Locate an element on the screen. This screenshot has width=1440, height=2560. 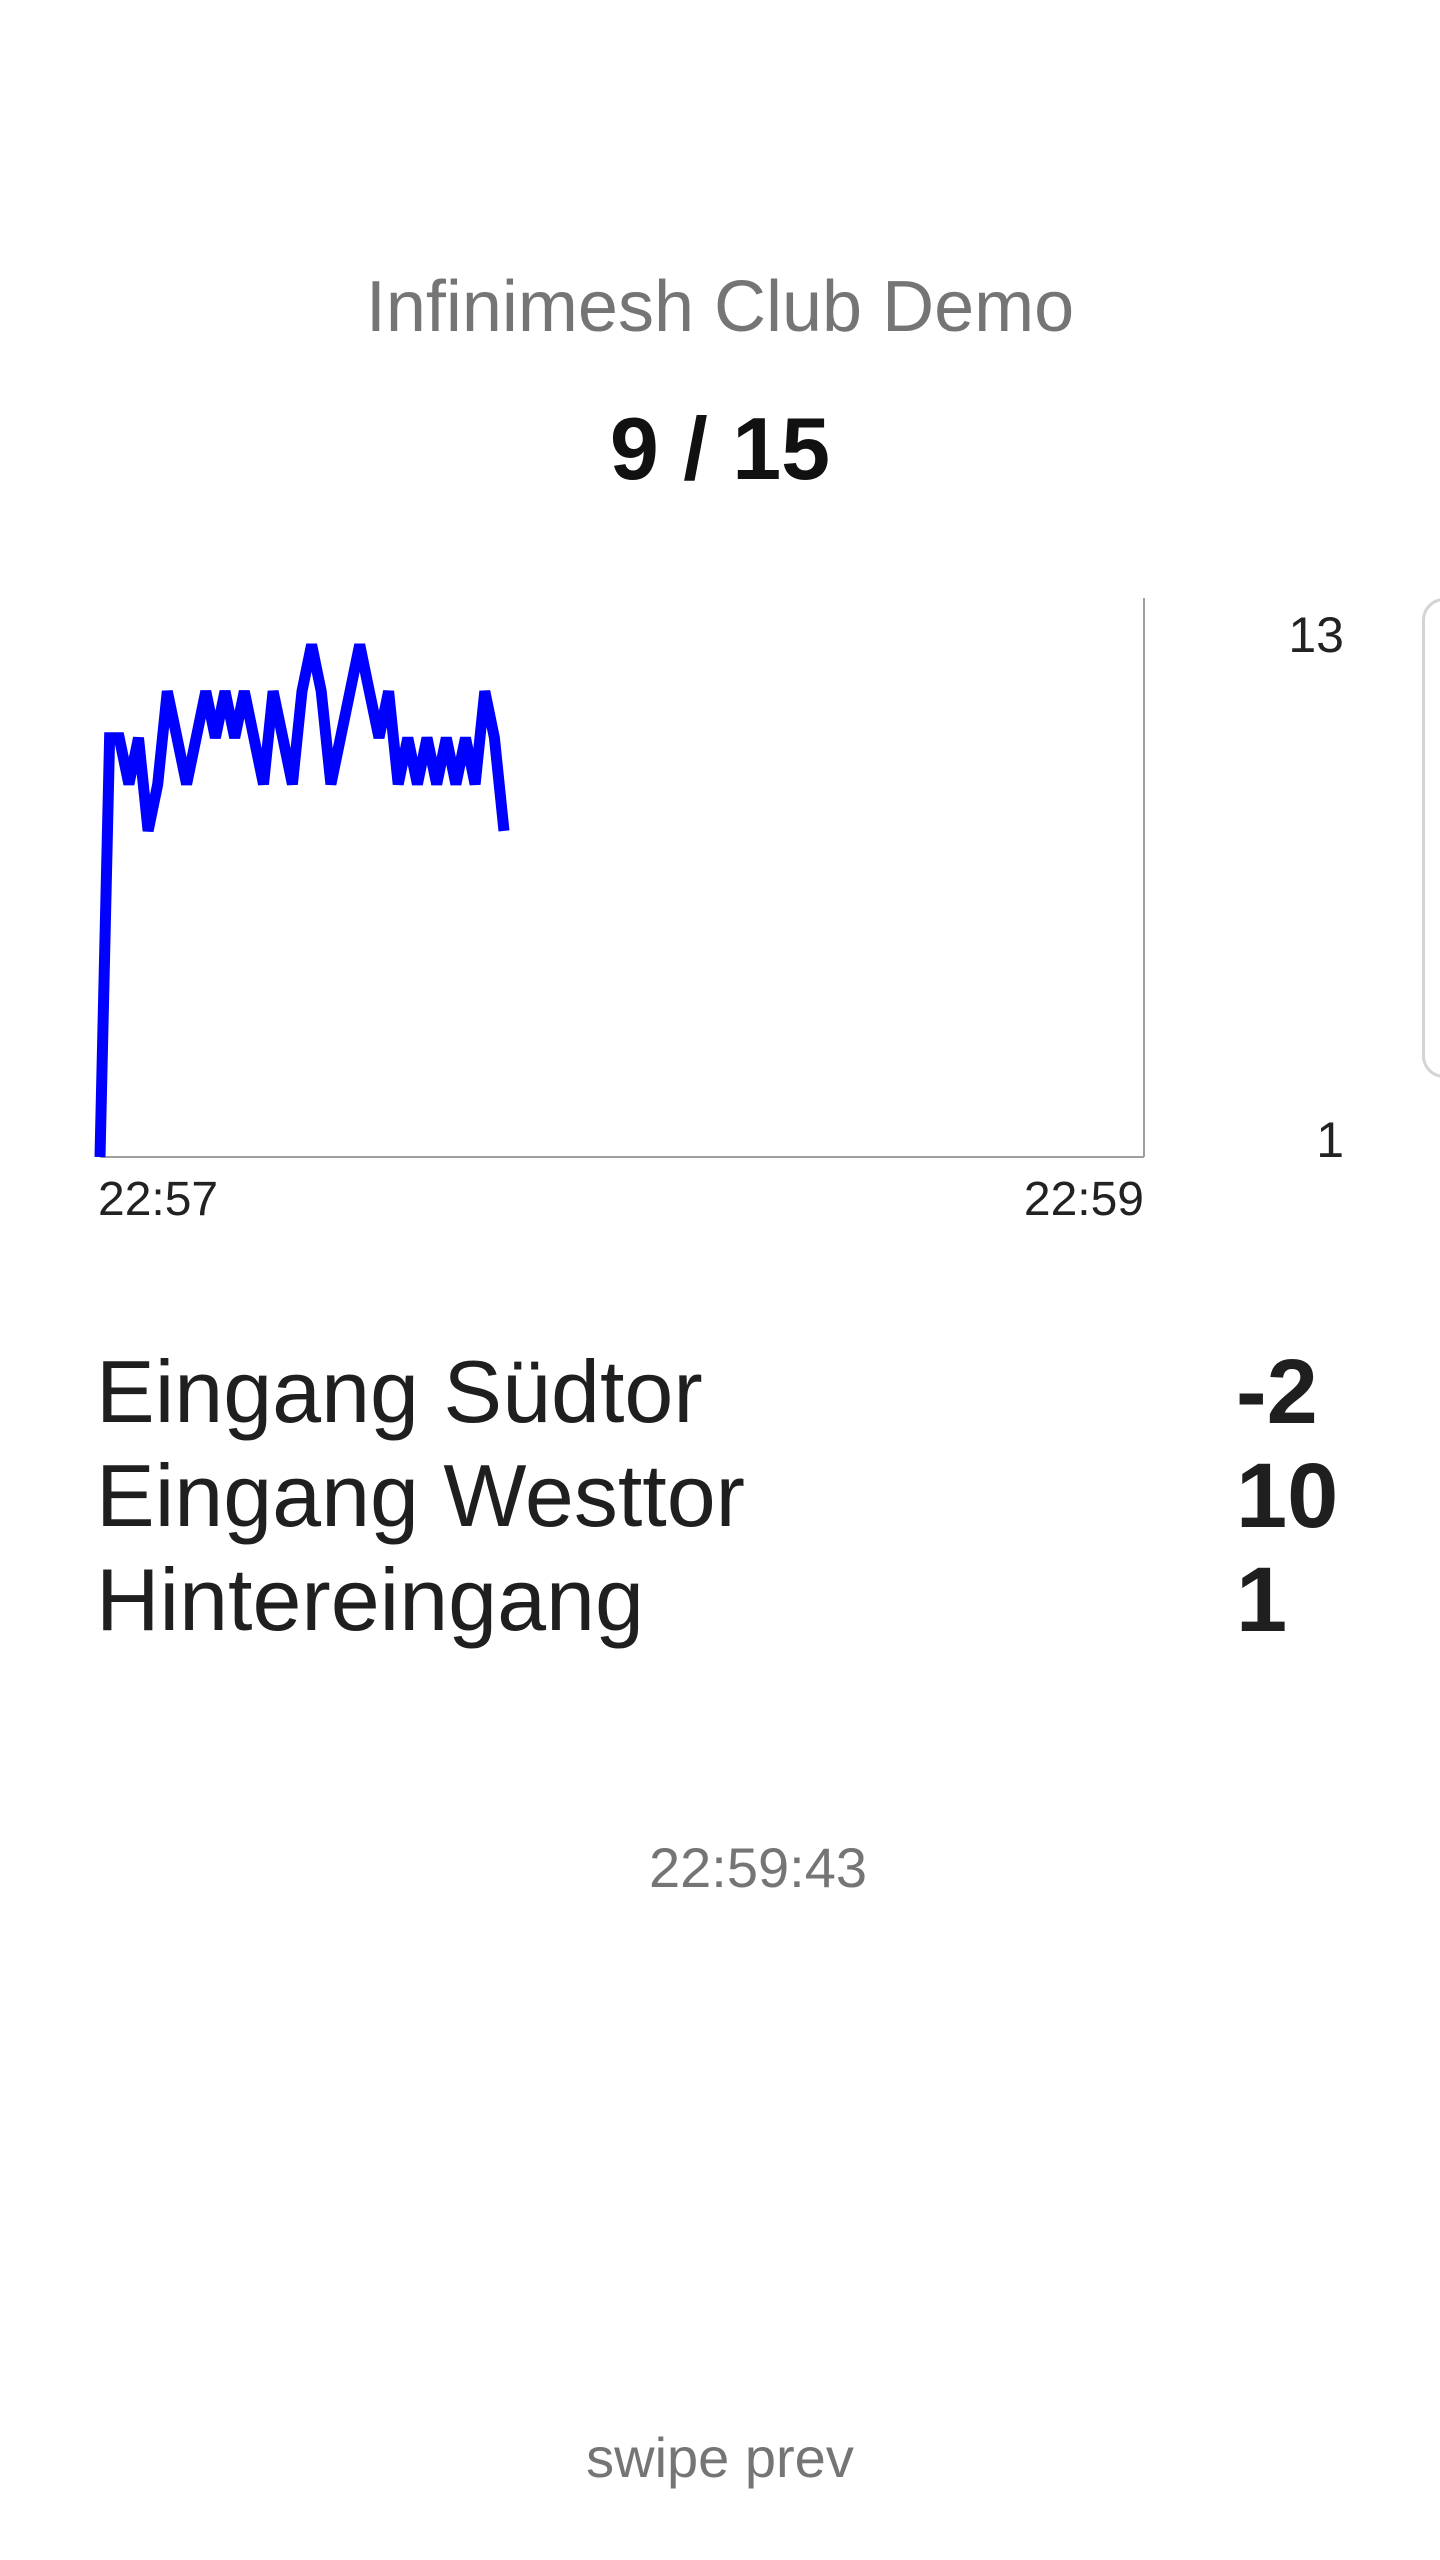
last-update-time: 22:59:43 is located at coordinates (758, 1867).